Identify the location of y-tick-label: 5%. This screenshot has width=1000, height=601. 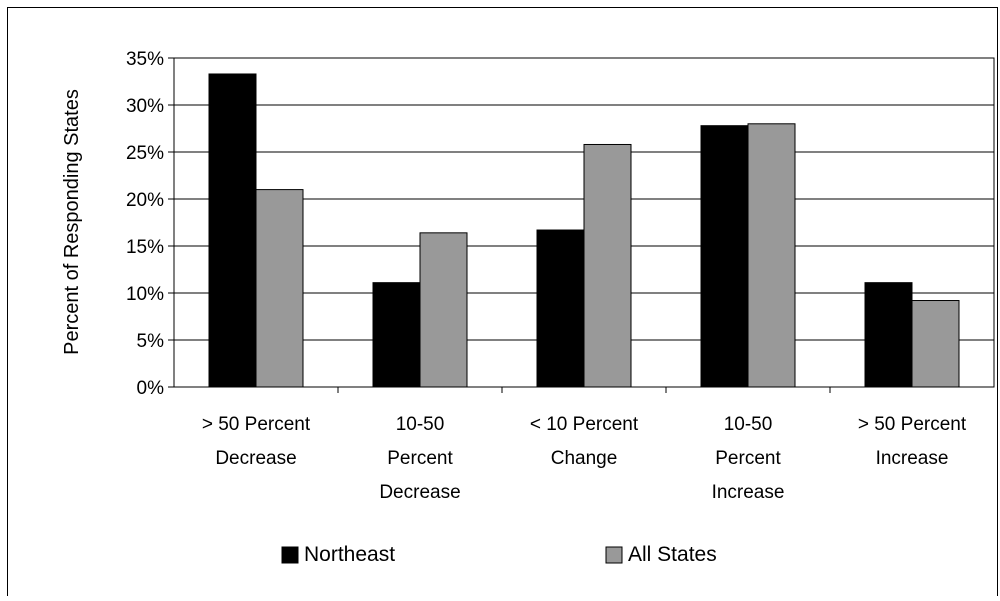
(151, 341).